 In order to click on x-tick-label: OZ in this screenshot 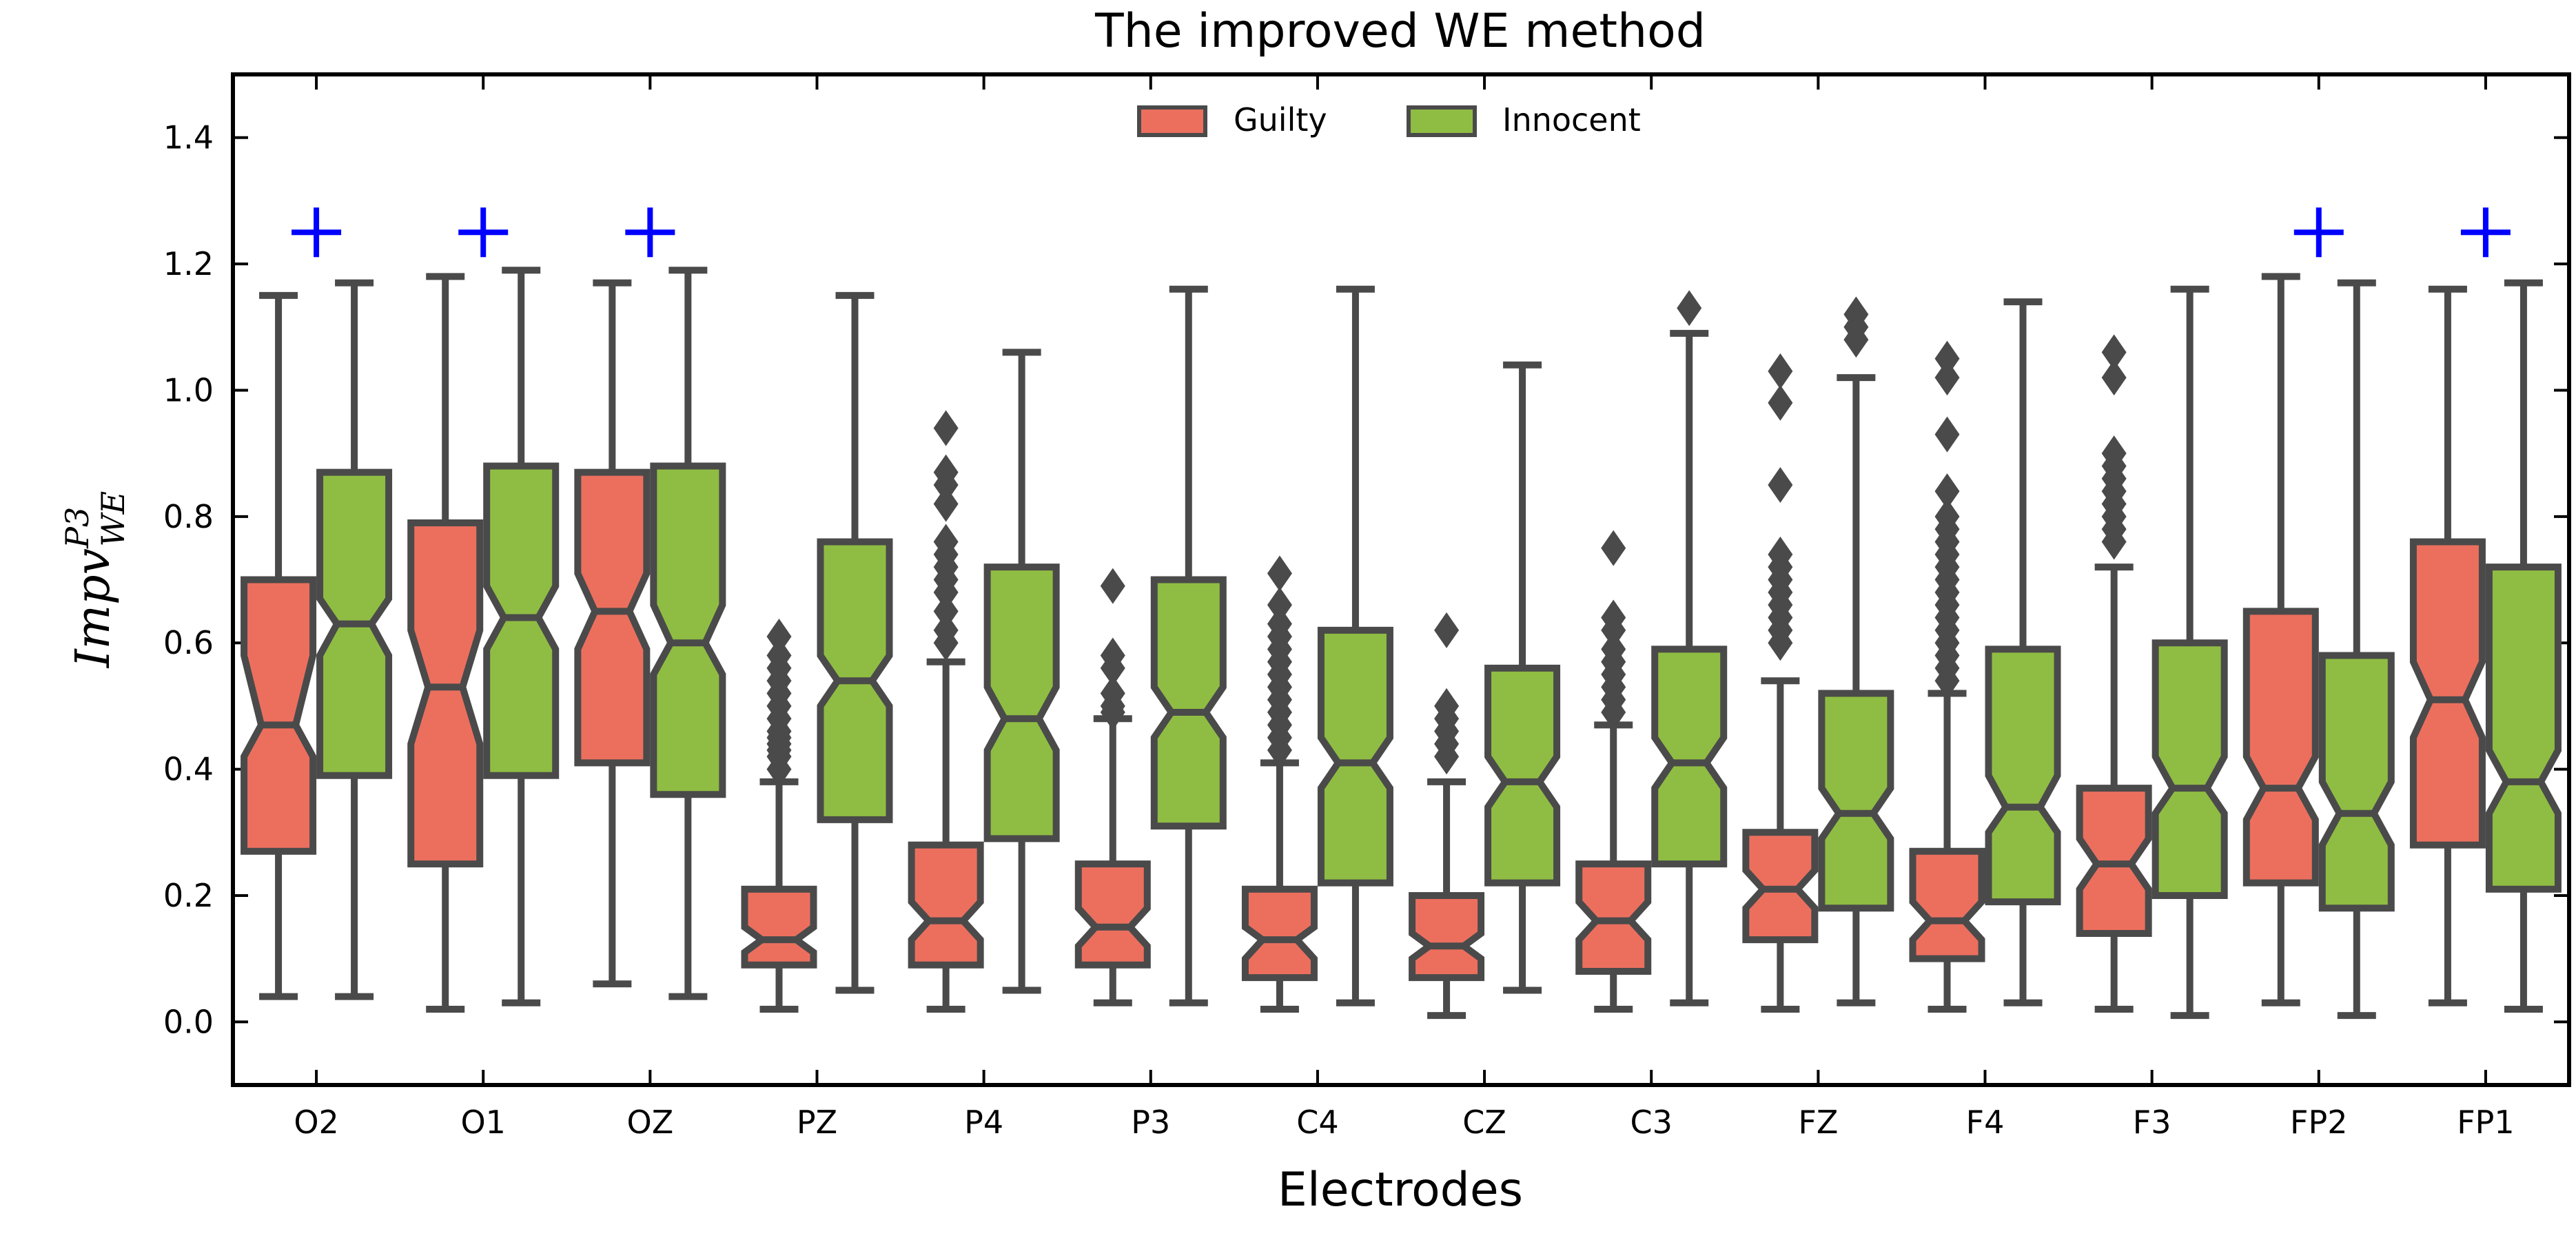, I will do `click(649, 1122)`.